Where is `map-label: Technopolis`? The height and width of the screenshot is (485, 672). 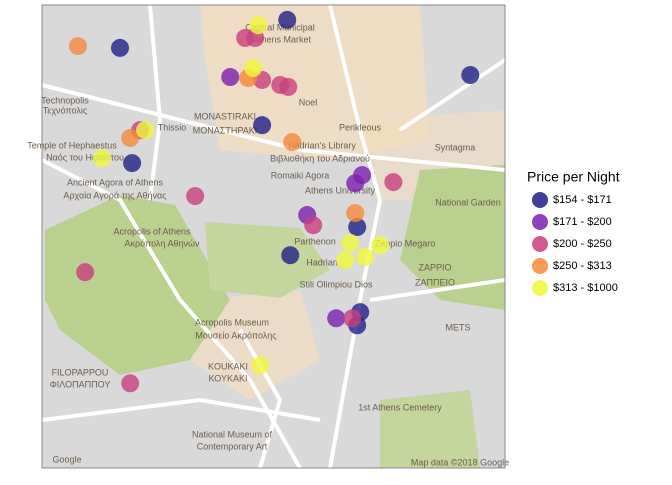
map-label: Technopolis is located at coordinates (65, 100).